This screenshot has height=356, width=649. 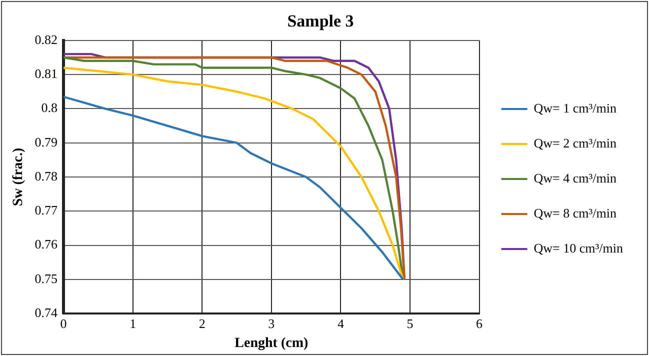 I want to click on chart-title: Sample 3, so click(x=320, y=21).